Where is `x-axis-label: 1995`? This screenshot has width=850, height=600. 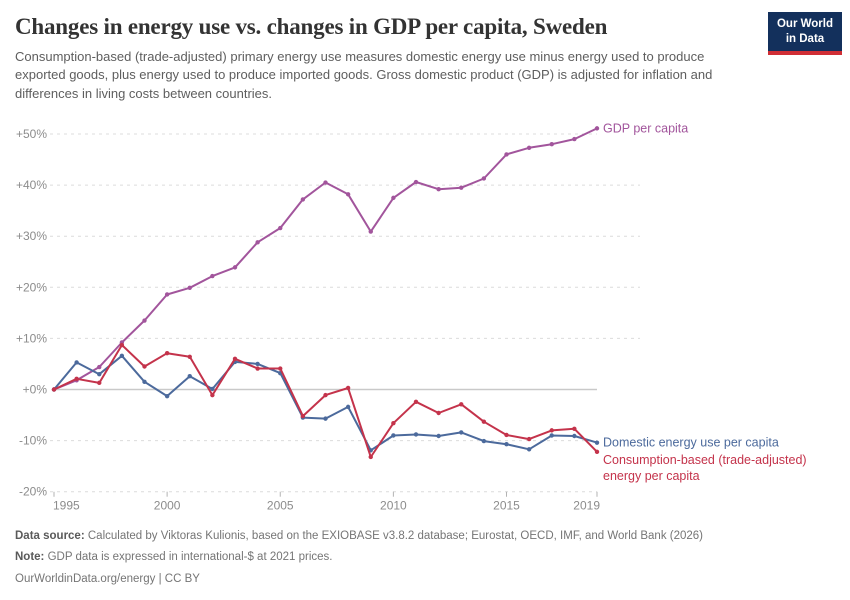
x-axis-label: 1995 is located at coordinates (66, 506).